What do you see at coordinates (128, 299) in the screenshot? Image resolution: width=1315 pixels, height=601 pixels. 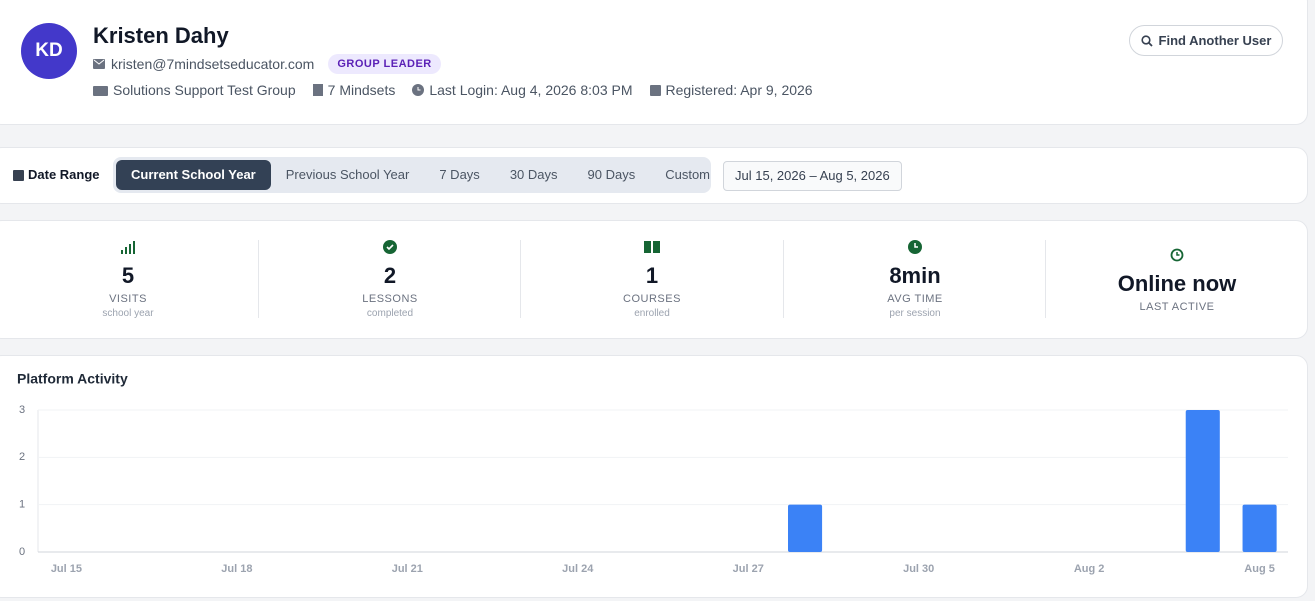 I see `stat-label: VISITS` at bounding box center [128, 299].